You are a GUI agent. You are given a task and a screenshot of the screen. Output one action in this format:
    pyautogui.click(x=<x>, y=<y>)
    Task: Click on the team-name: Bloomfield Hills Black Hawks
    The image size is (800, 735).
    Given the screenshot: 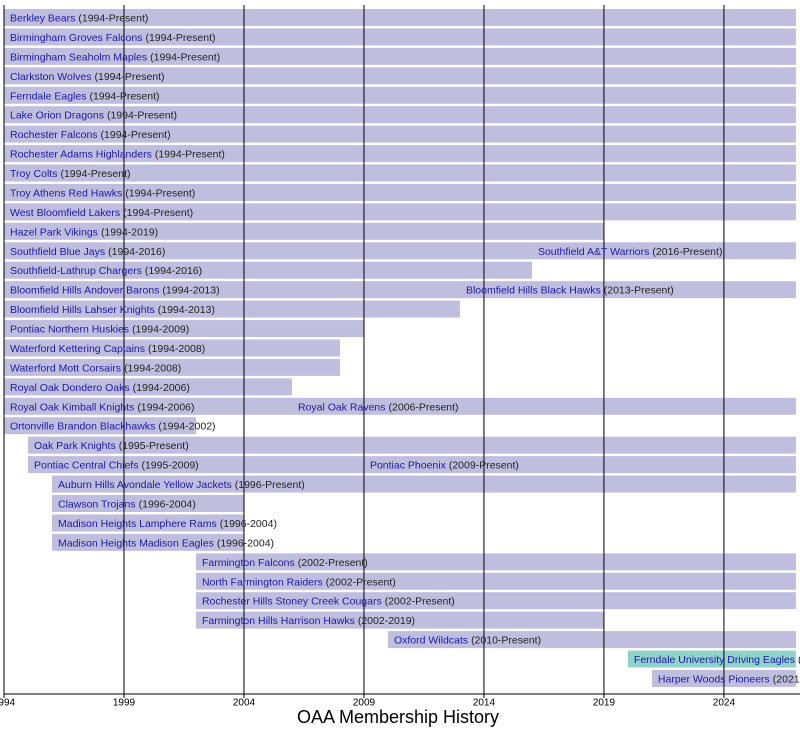 What is the action you would take?
    pyautogui.click(x=533, y=290)
    